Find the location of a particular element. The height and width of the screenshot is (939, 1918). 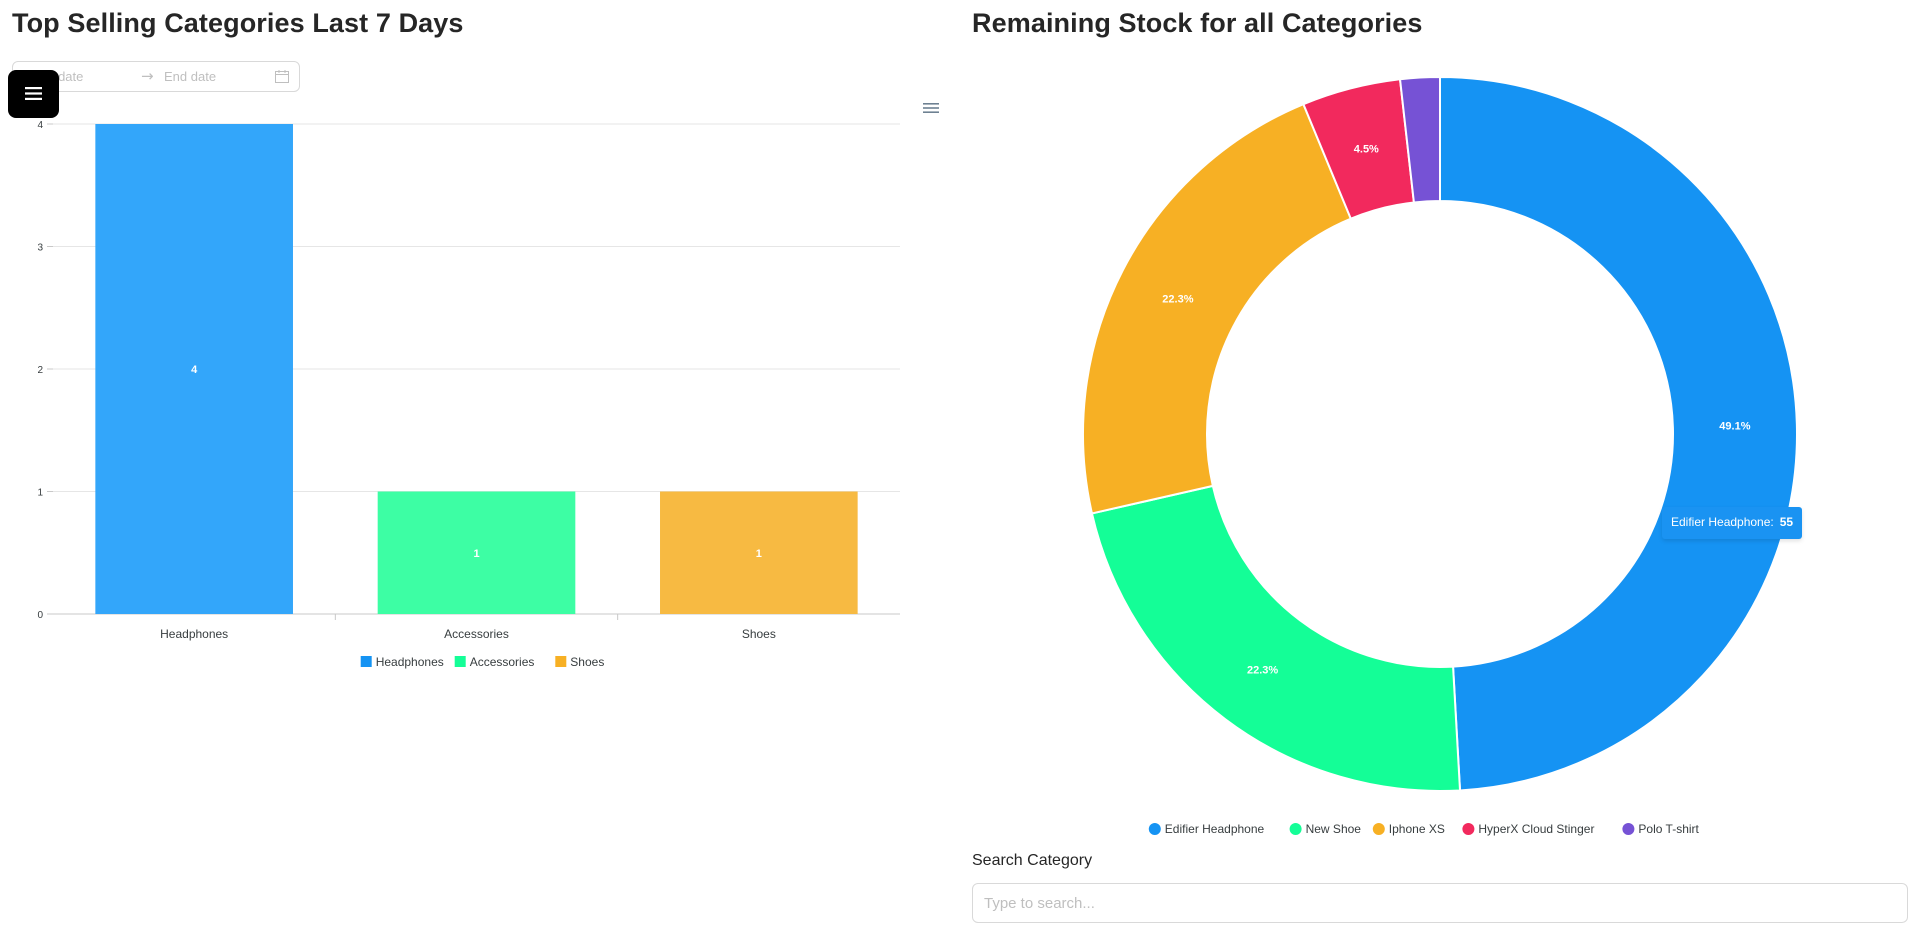

x-category-label: Headphones is located at coordinates (194, 634).